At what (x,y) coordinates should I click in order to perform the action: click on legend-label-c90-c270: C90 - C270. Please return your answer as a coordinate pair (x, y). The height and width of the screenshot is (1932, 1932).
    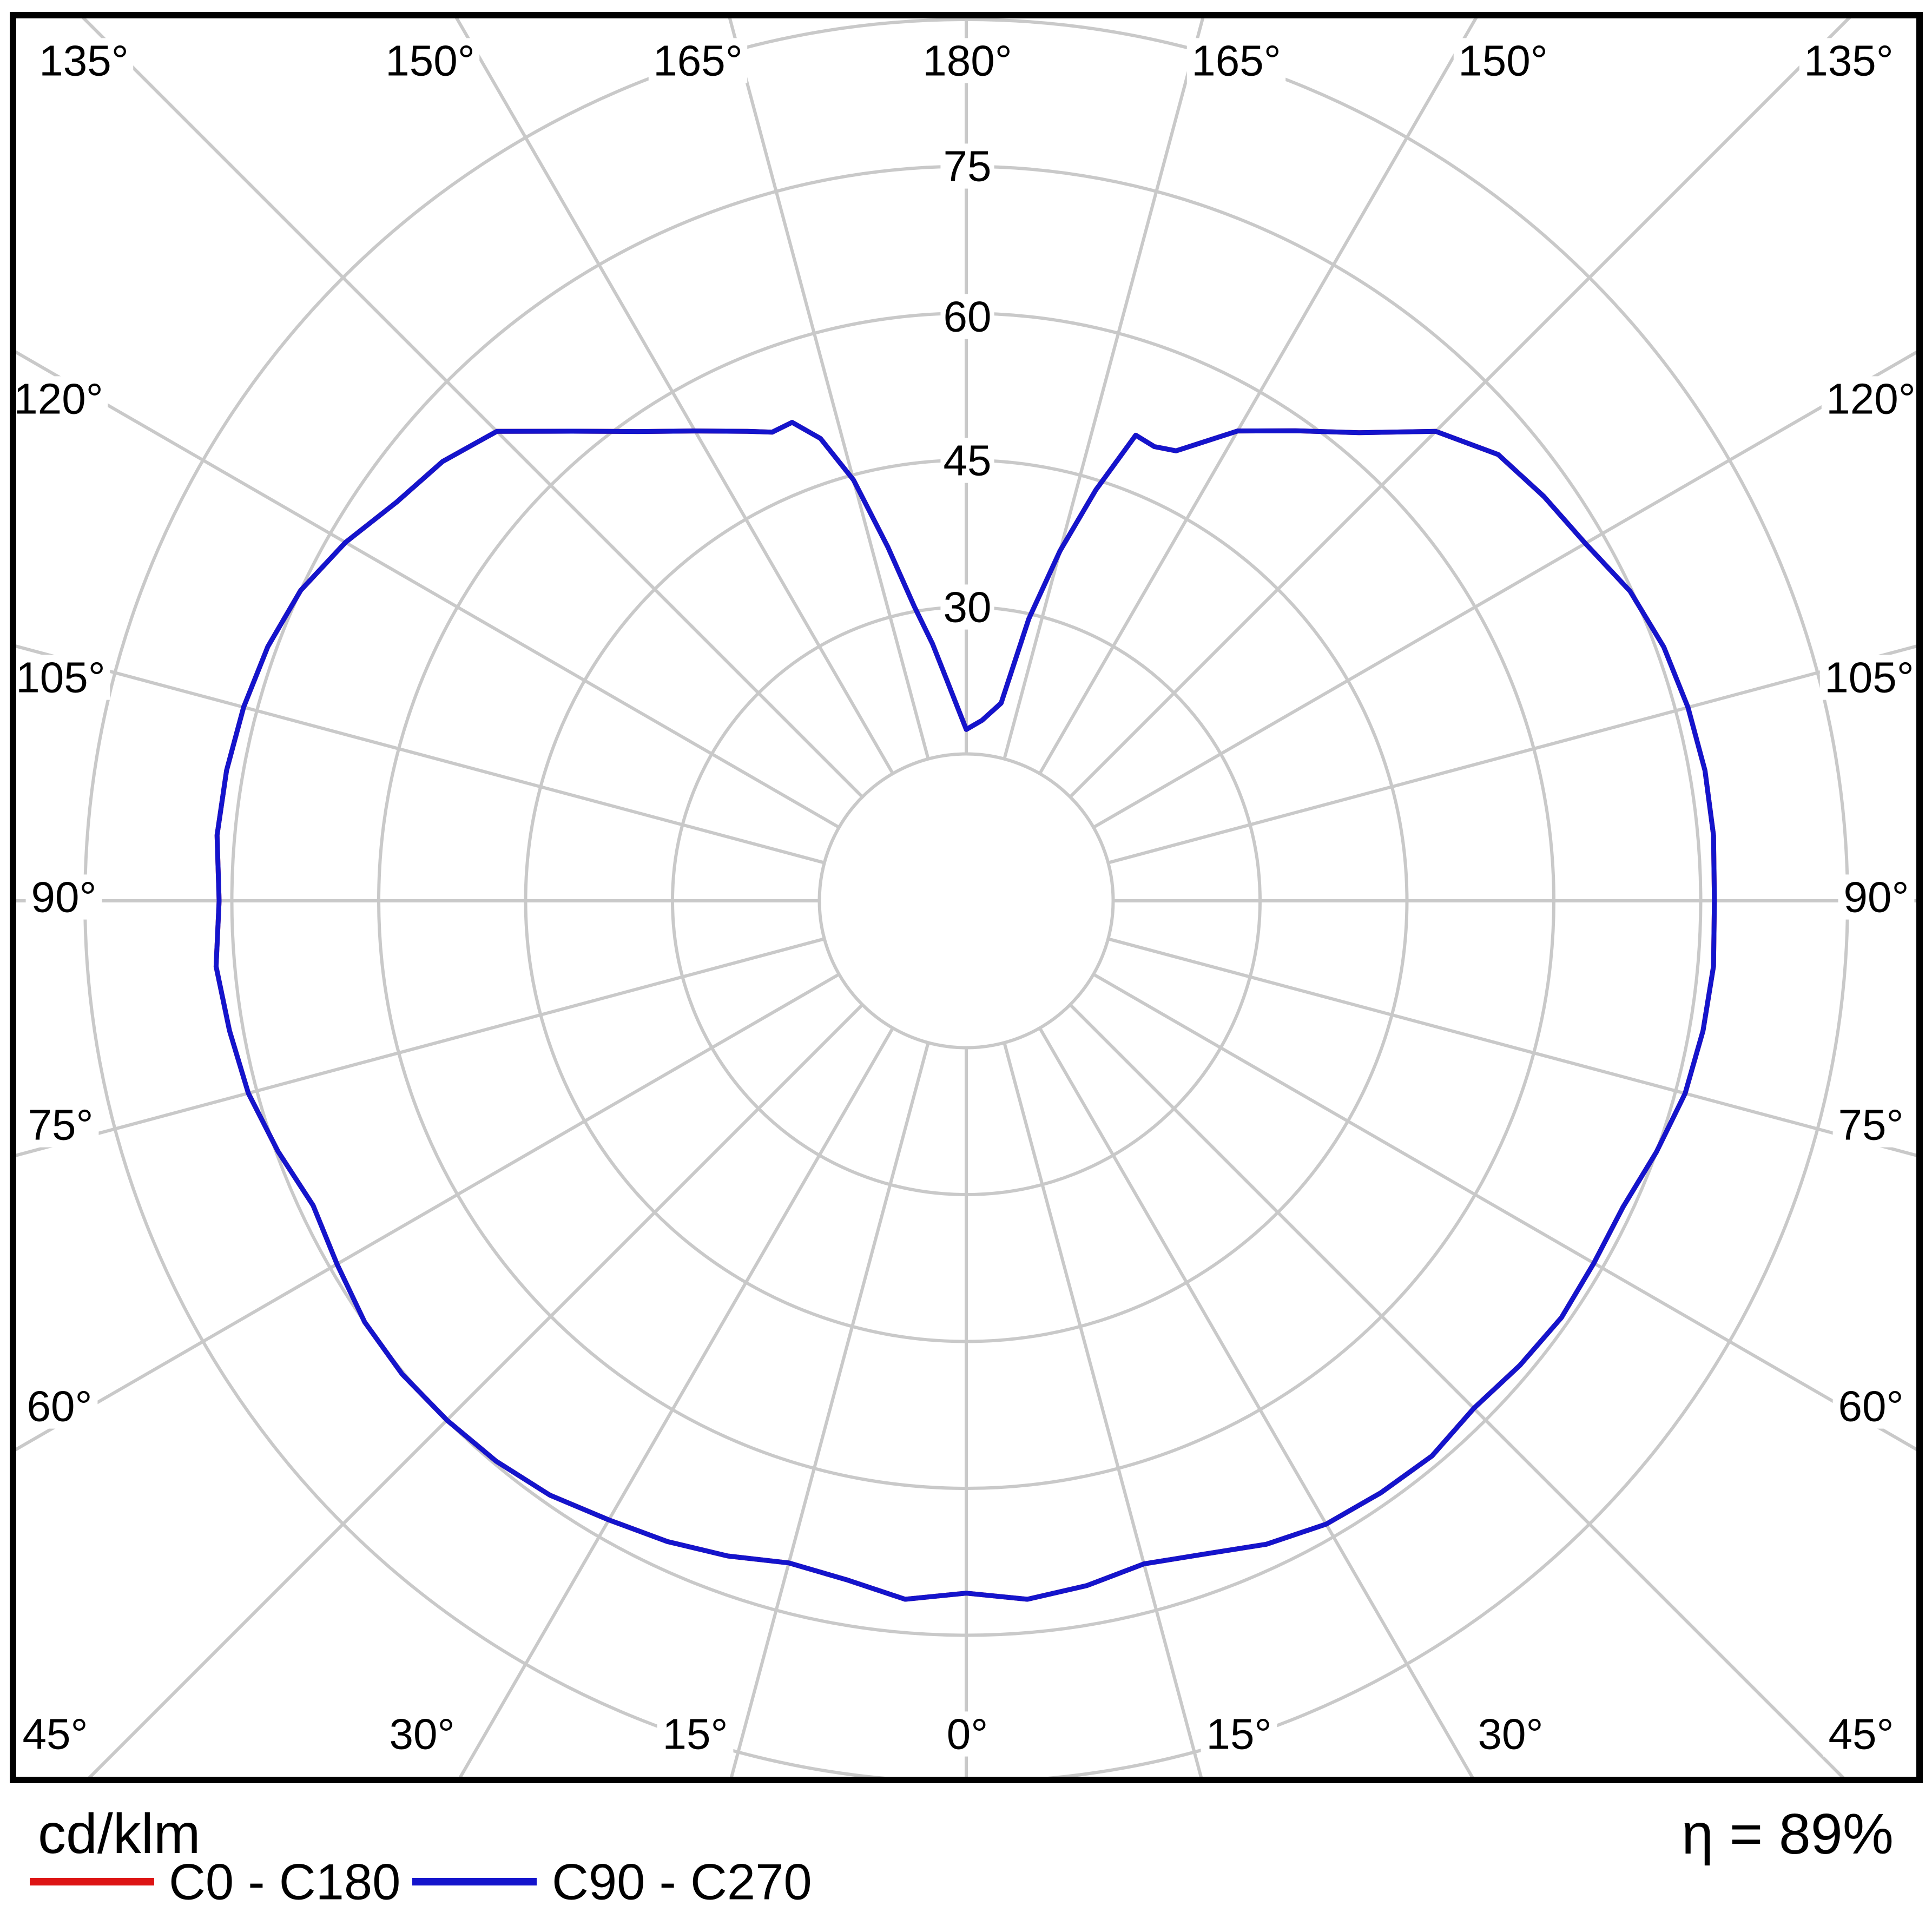
    Looking at the image, I should click on (682, 1882).